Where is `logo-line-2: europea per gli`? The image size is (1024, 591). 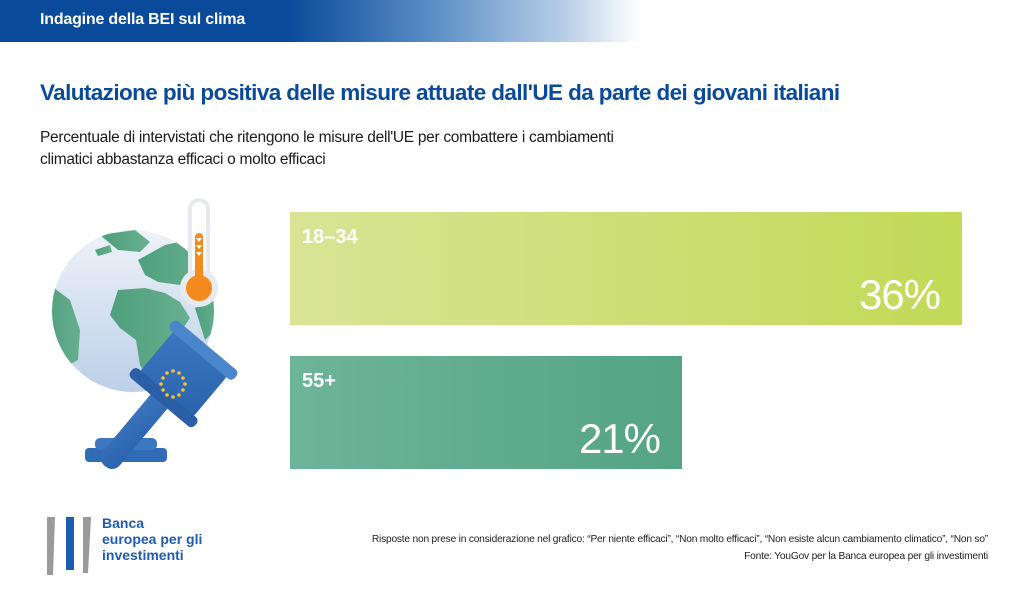 logo-line-2: europea per gli is located at coordinates (152, 539).